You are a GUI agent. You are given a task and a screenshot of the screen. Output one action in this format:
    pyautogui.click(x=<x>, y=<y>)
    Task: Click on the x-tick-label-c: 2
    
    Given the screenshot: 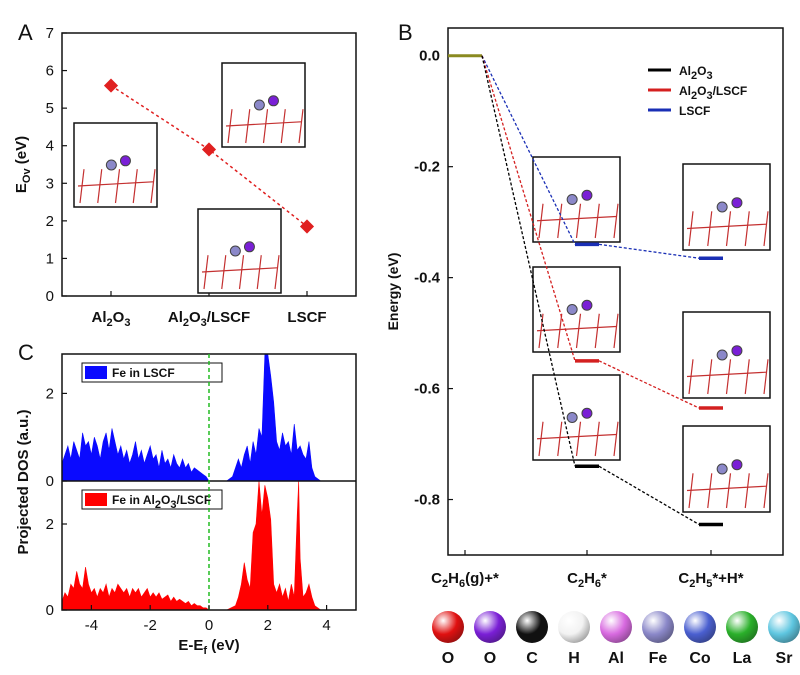 What is the action you would take?
    pyautogui.click(x=268, y=625)
    